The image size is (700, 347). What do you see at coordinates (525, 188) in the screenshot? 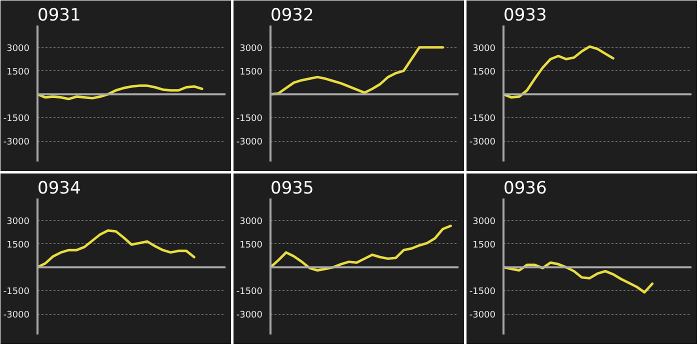
I see `chart-title: 0936` at bounding box center [525, 188].